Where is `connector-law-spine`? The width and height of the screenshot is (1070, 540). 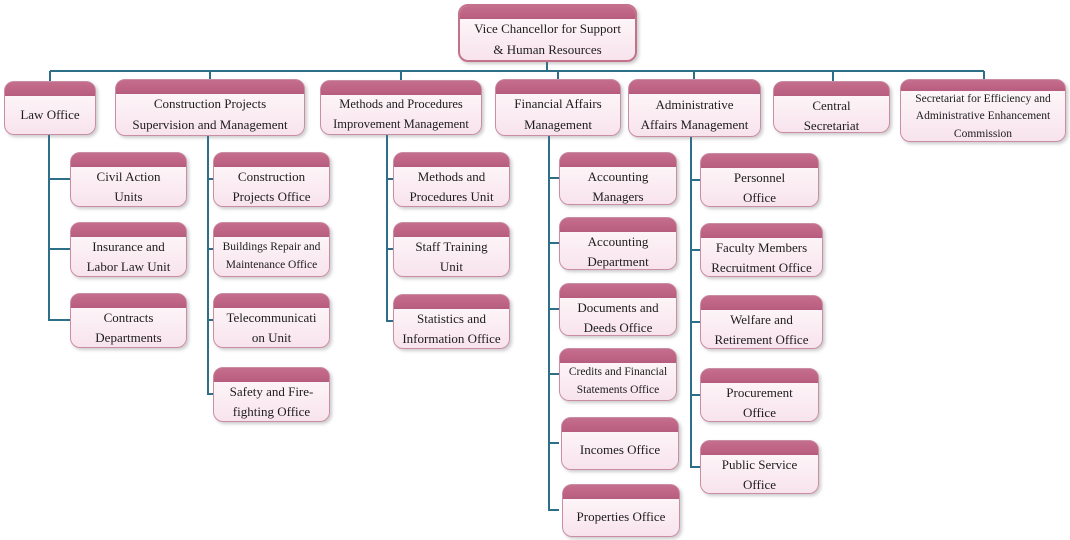
connector-law-spine is located at coordinates (49, 228).